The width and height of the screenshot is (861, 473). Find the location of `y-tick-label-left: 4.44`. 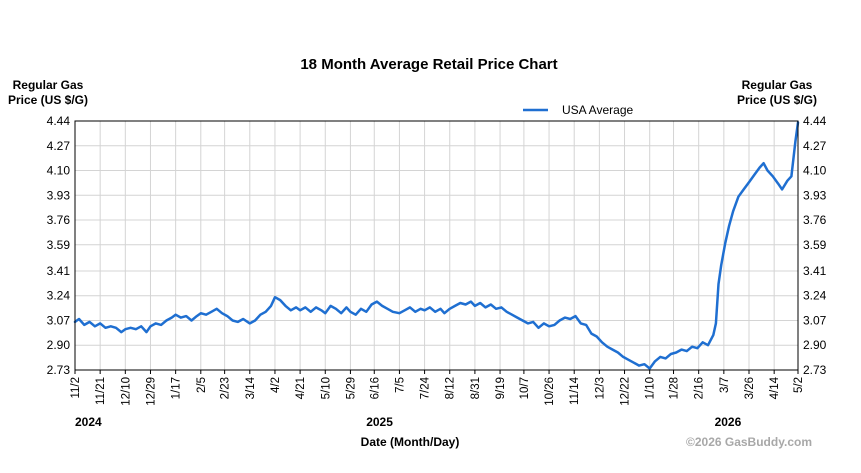

y-tick-label-left: 4.44 is located at coordinates (59, 121).